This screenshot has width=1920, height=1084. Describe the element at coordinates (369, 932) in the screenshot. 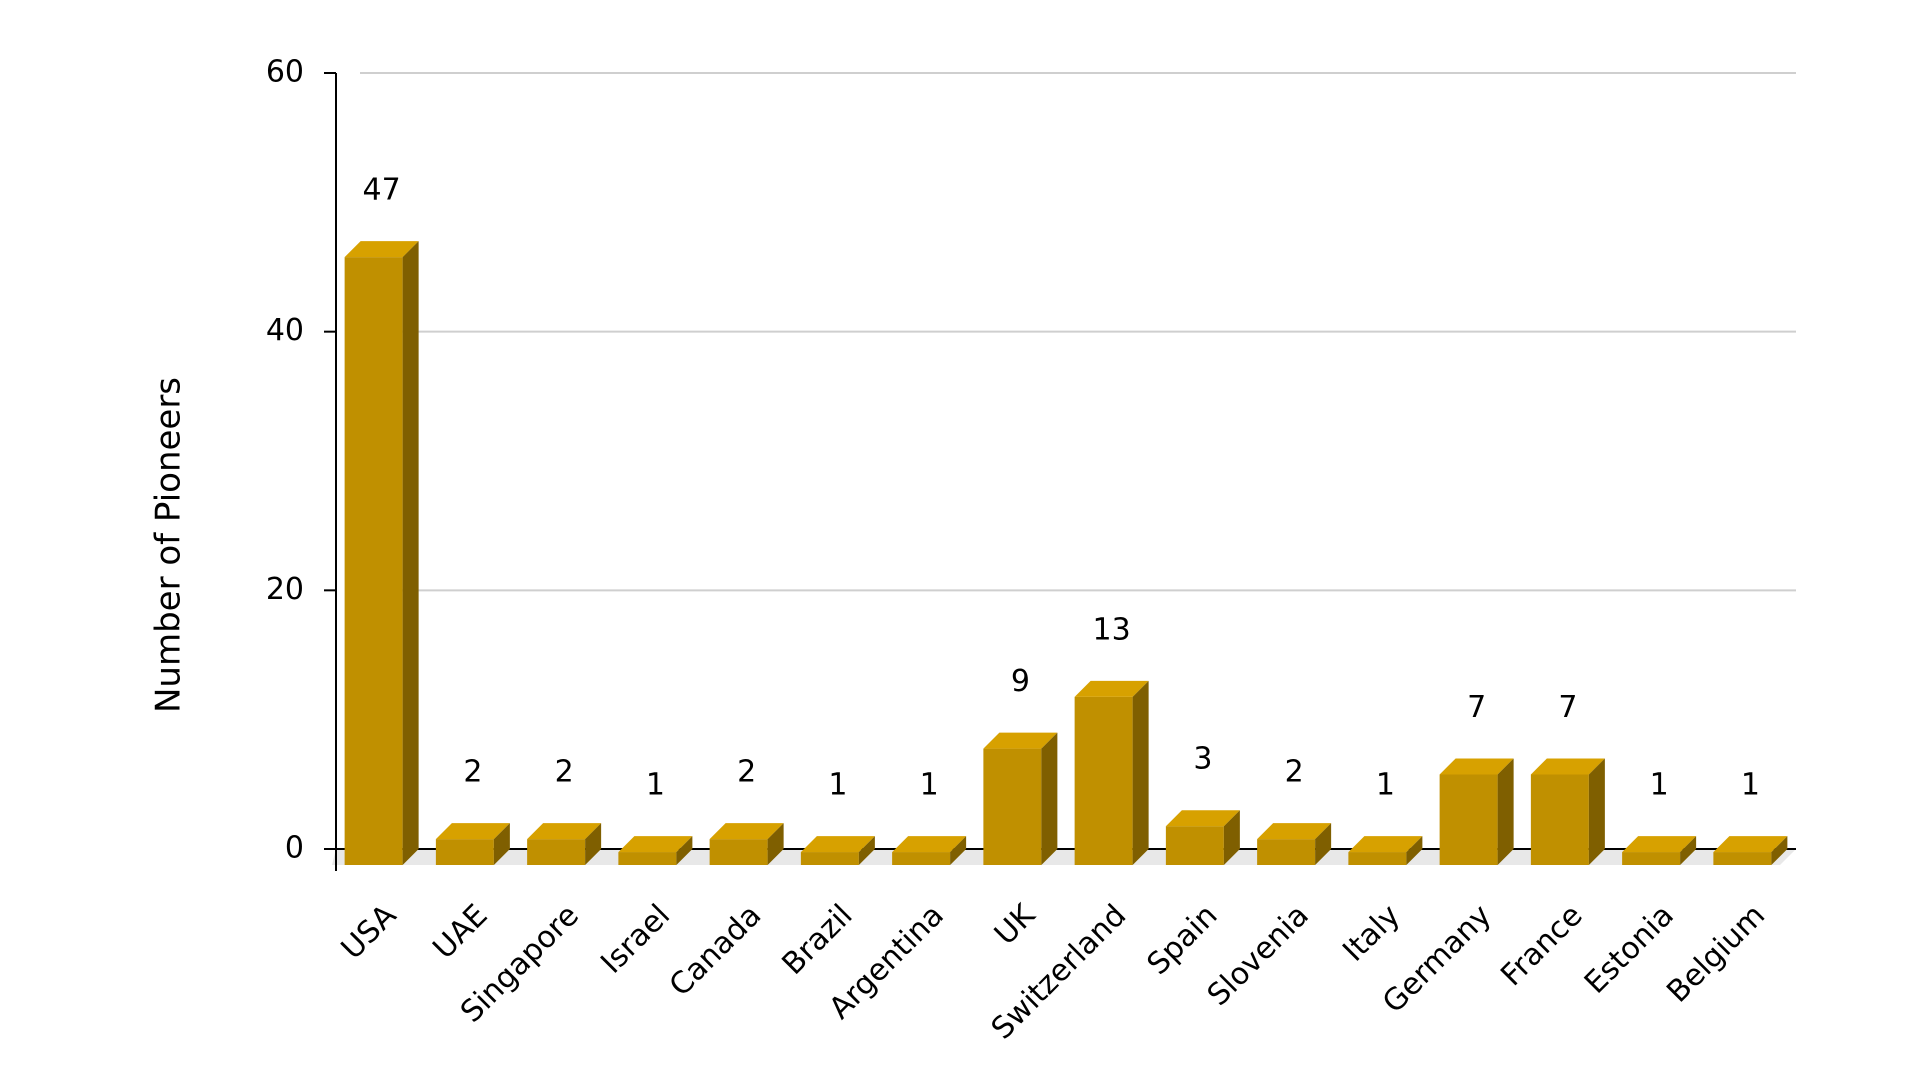

I see `x-tick-label: USA` at that location.